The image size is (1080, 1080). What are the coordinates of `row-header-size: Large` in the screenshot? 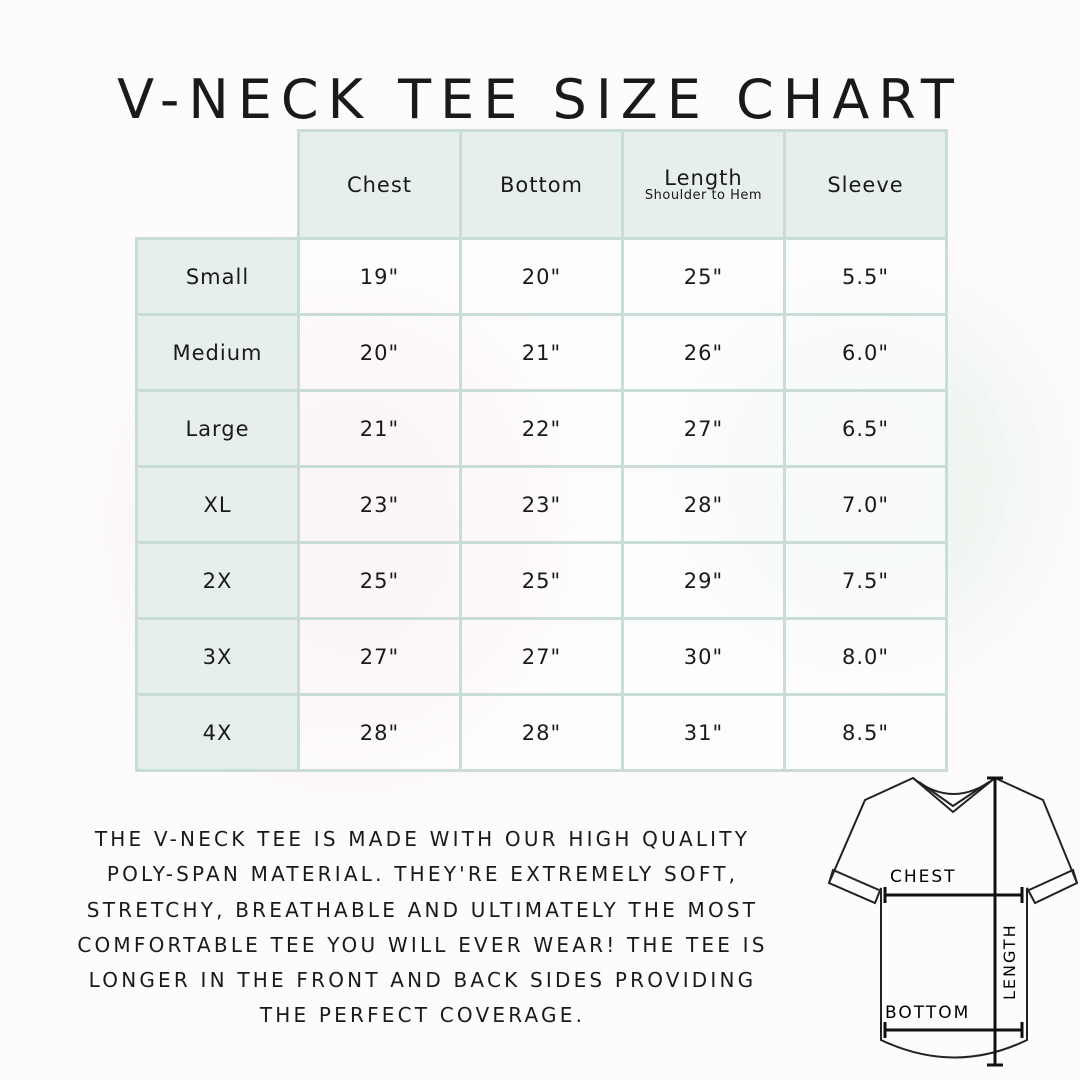 It's located at (217, 428).